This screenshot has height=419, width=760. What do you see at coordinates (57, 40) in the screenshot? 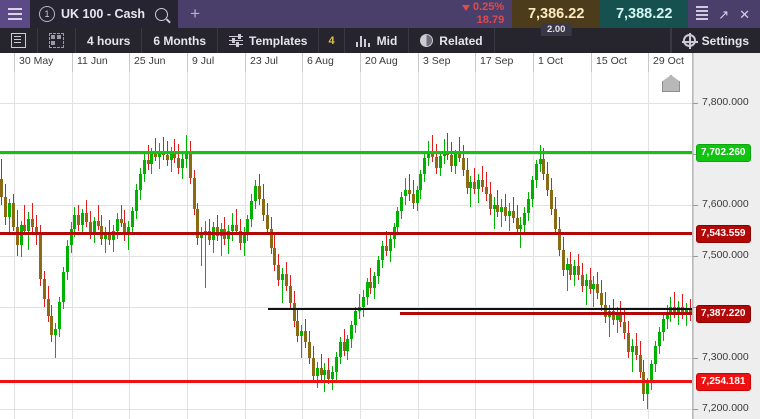
I see `layout-button` at bounding box center [57, 40].